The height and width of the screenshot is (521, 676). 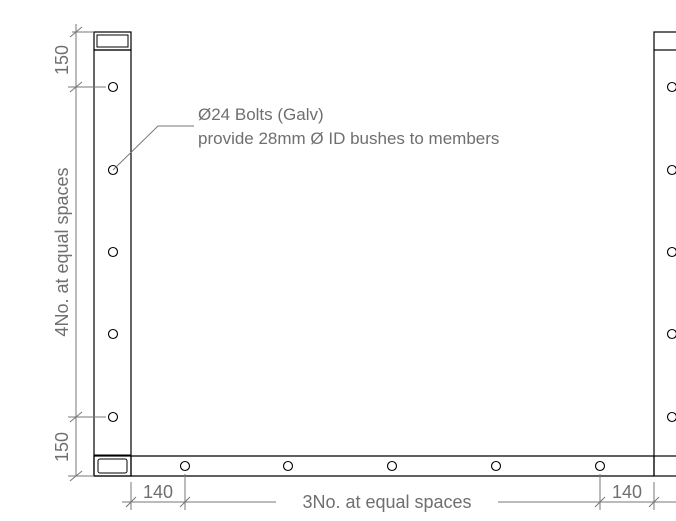 What do you see at coordinates (348, 138) in the screenshot?
I see `bolt-note-line2: provide 28mm Ø ID bushes to members` at bounding box center [348, 138].